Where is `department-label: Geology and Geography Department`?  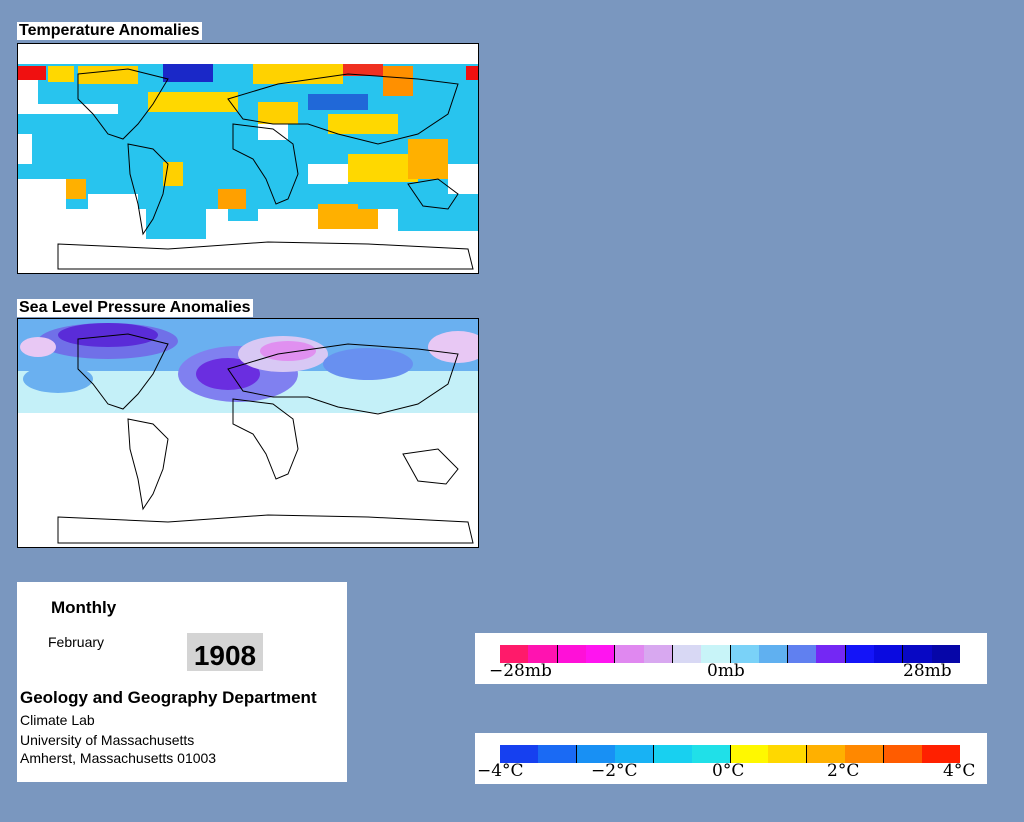
department-label: Geology and Geography Department is located at coordinates (168, 697).